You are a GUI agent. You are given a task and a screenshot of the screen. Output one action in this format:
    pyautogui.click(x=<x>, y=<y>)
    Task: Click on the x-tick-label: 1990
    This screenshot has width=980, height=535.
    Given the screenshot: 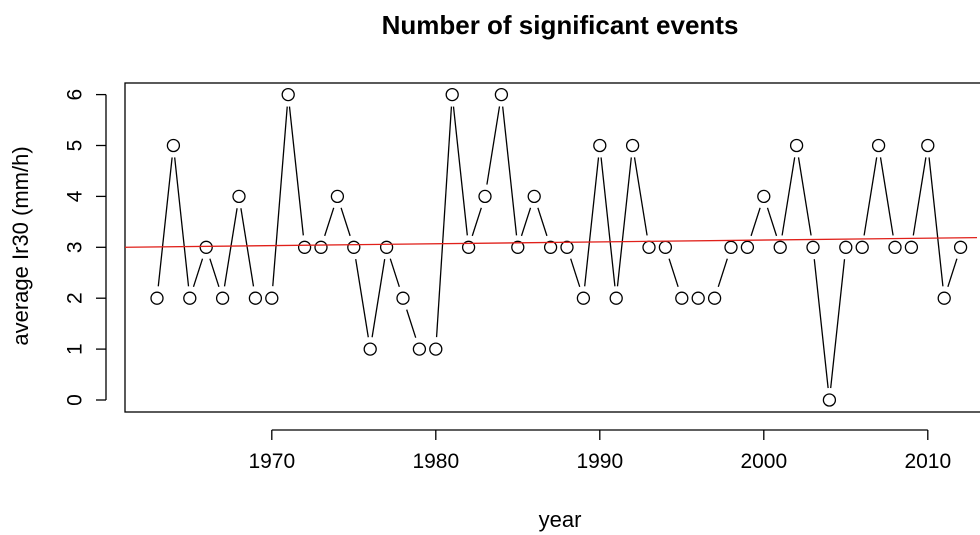 What is the action you would take?
    pyautogui.click(x=599, y=461)
    